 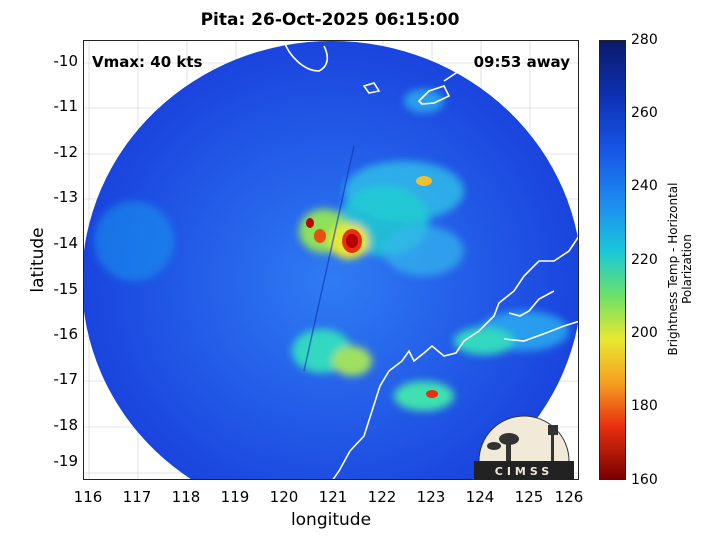 I want to click on colorbar-tick: 160, so click(x=644, y=480).